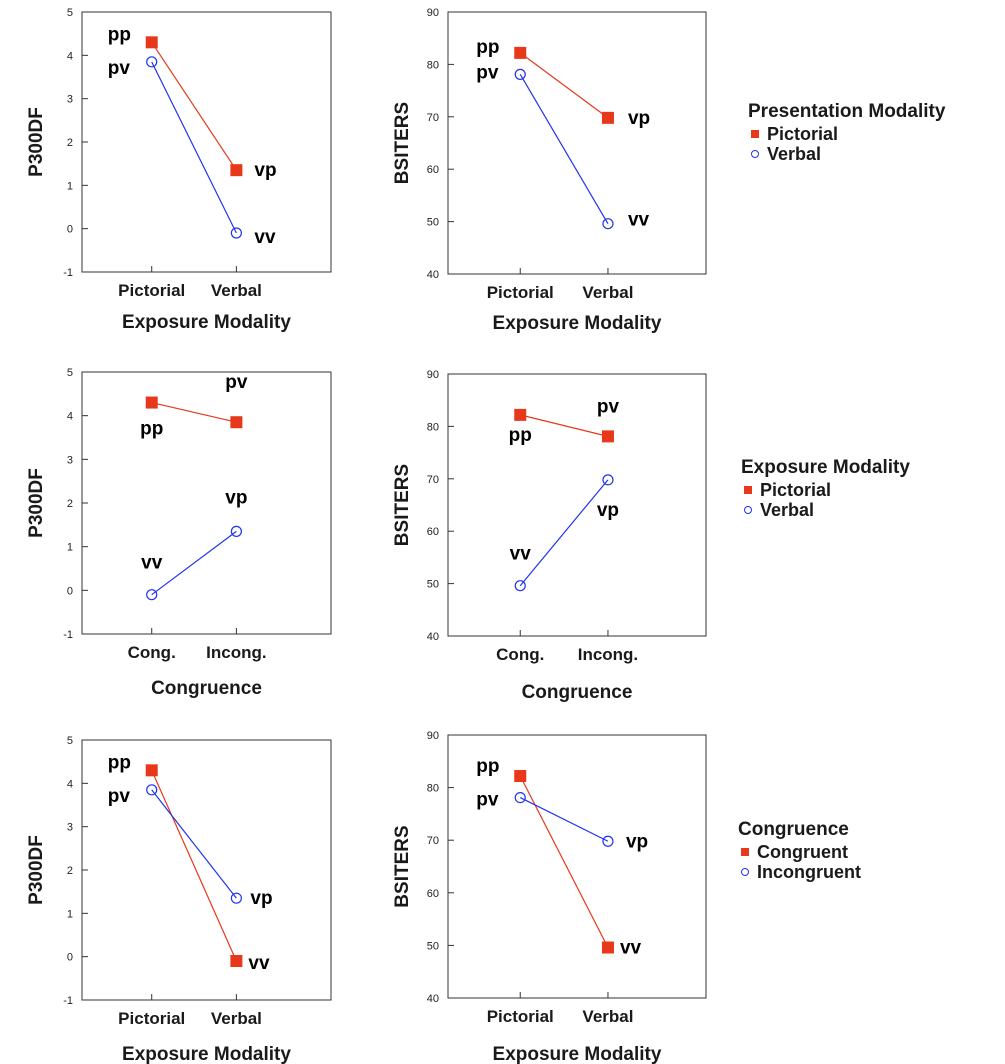 This screenshot has height=1064, width=1005. Describe the element at coordinates (520, 654) in the screenshot. I see `x-category-label: Cong.` at that location.